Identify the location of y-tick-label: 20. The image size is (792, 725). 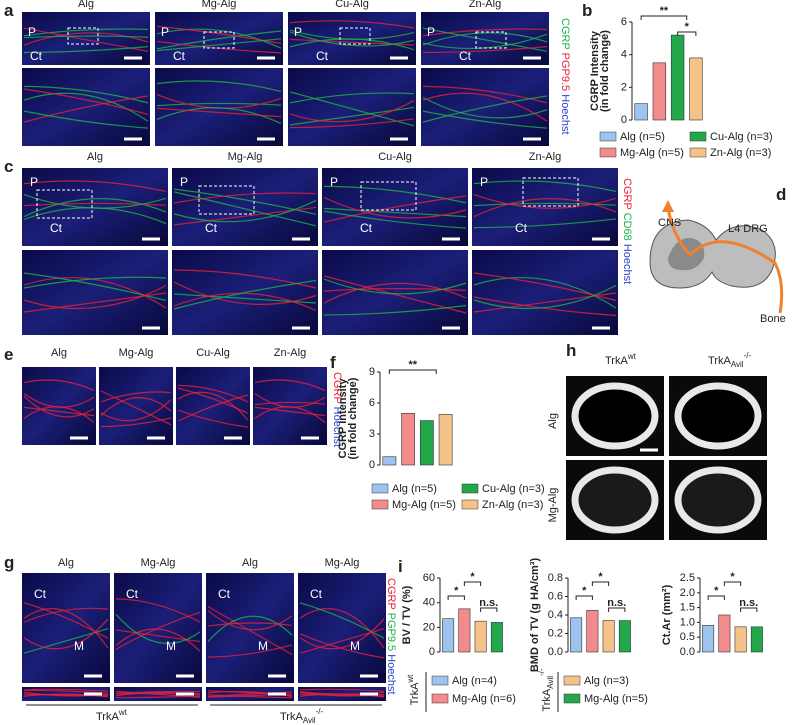
(429, 627).